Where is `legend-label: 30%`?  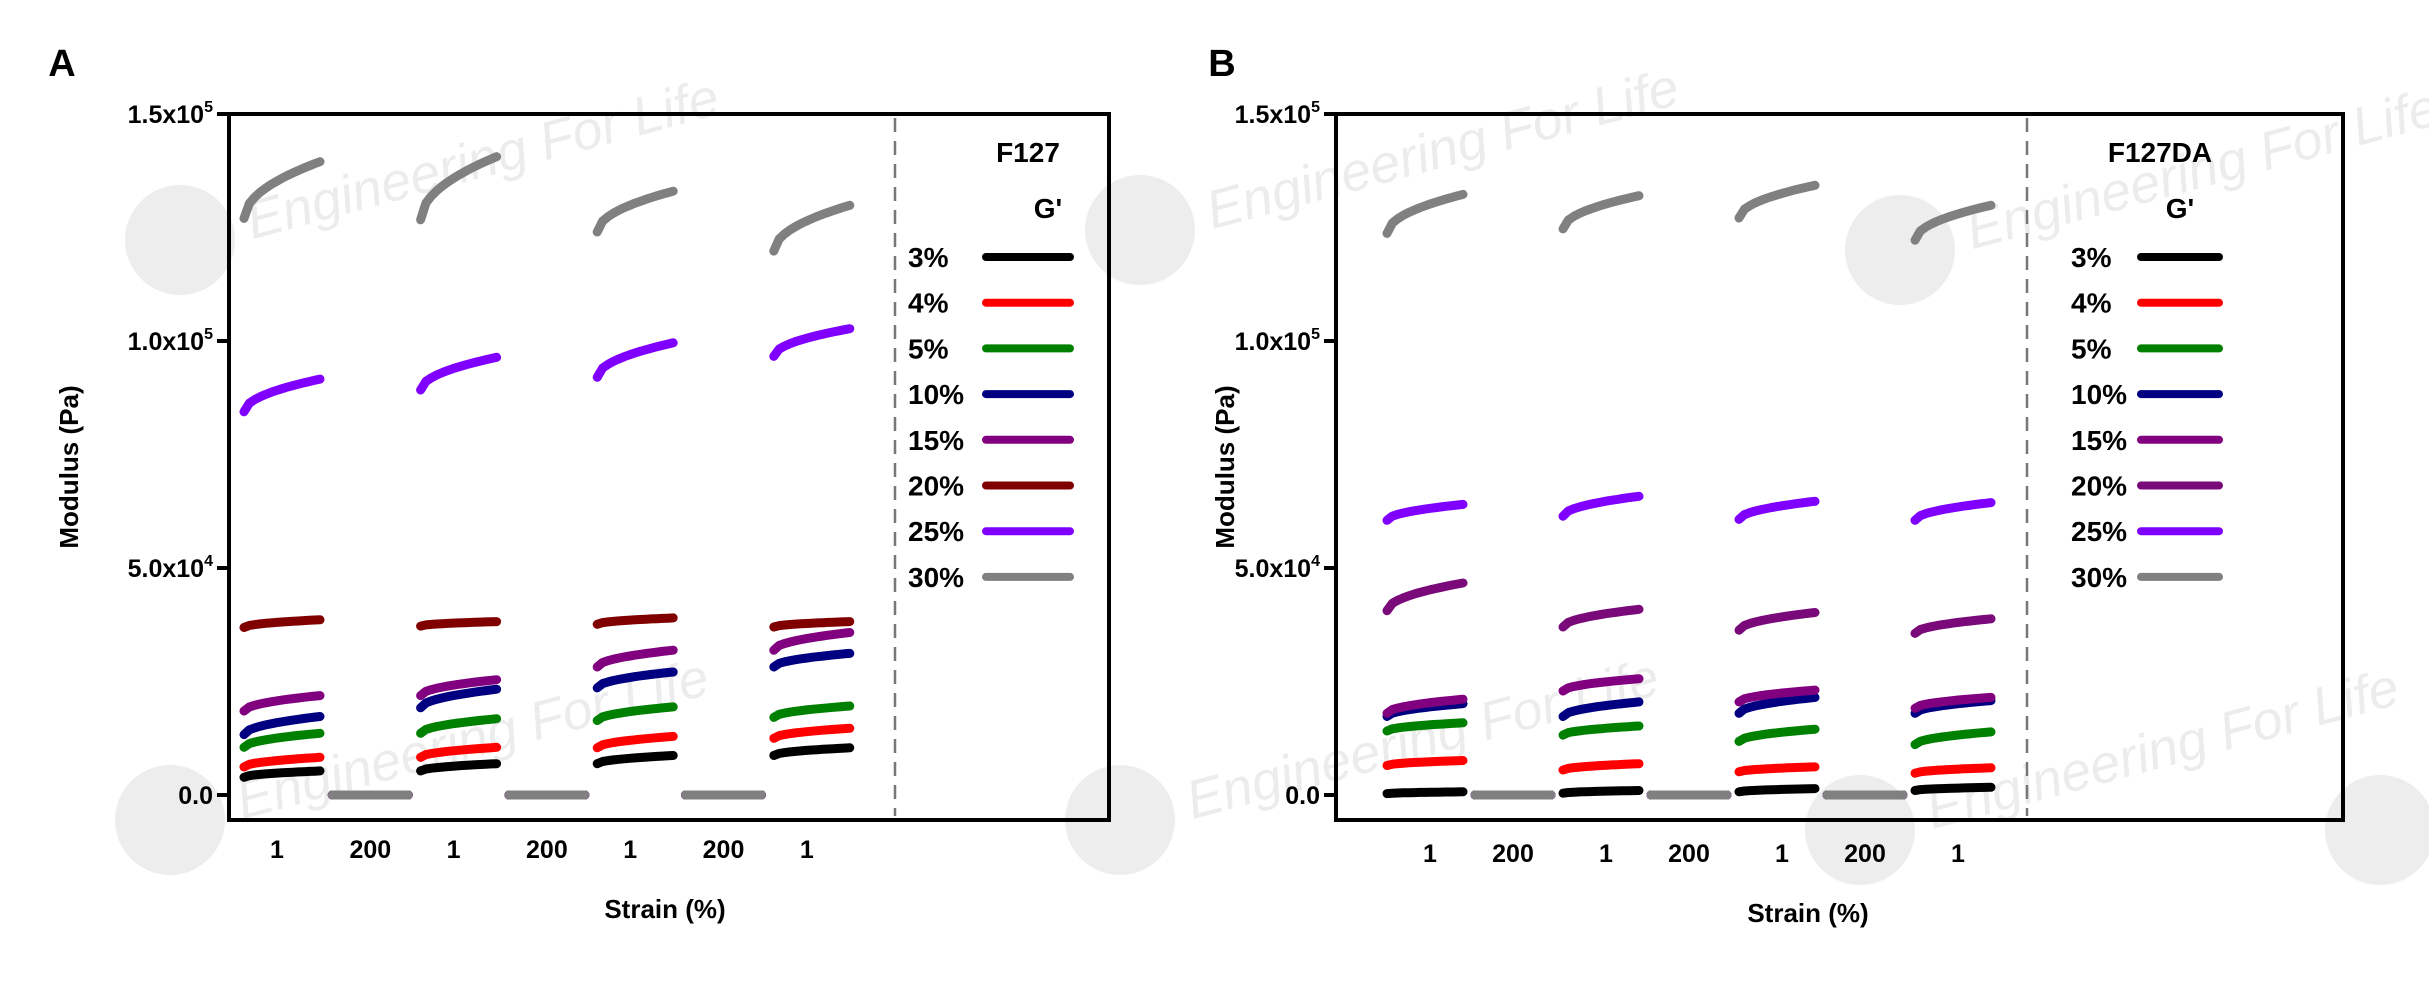 legend-label: 30% is located at coordinates (2099, 577).